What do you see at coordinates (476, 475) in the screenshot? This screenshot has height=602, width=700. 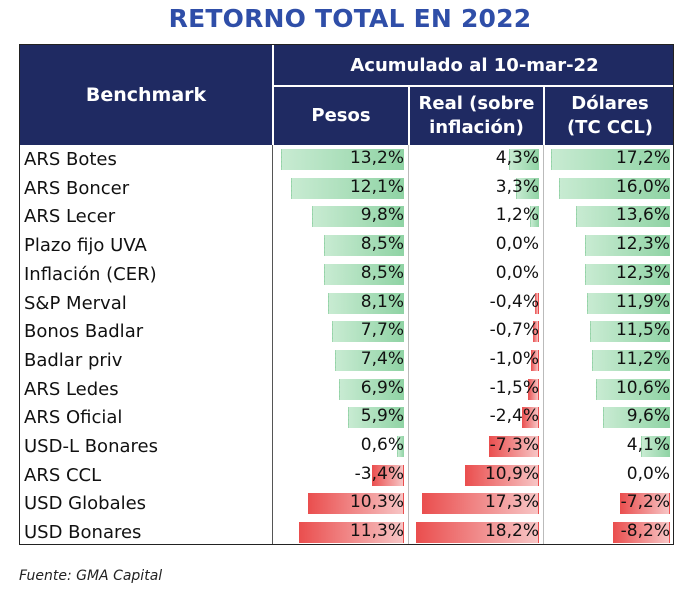 I see `data-cell: 10,9%` at bounding box center [476, 475].